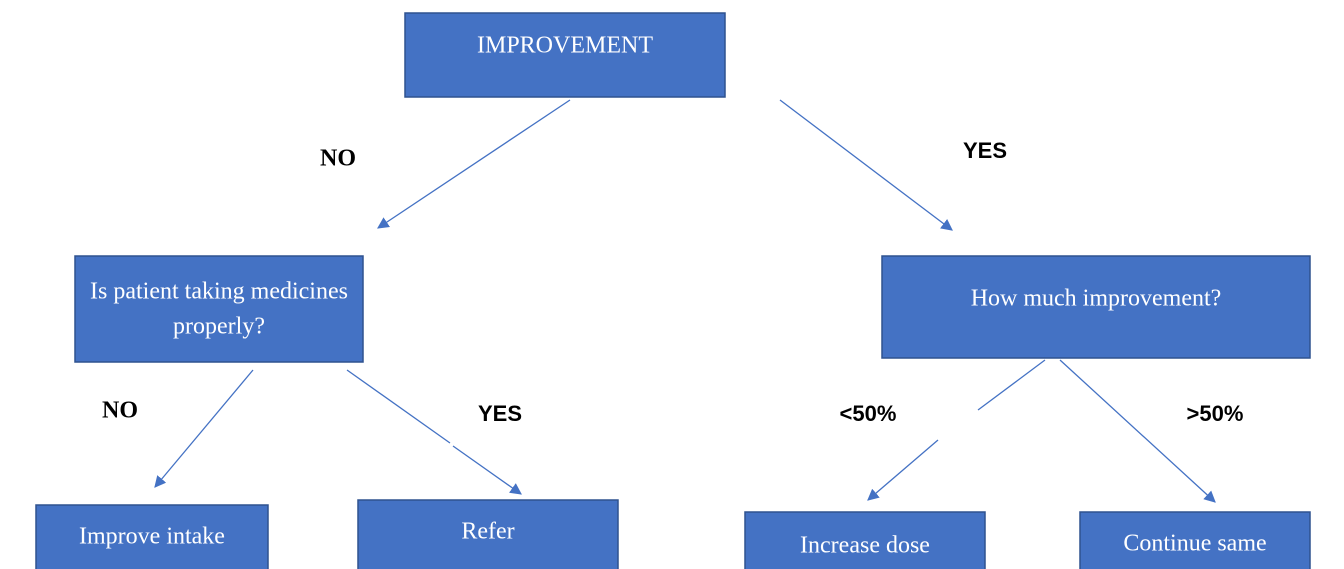 The width and height of the screenshot is (1344, 569). What do you see at coordinates (1215, 413) in the screenshot?
I see `edge-label: >50%` at bounding box center [1215, 413].